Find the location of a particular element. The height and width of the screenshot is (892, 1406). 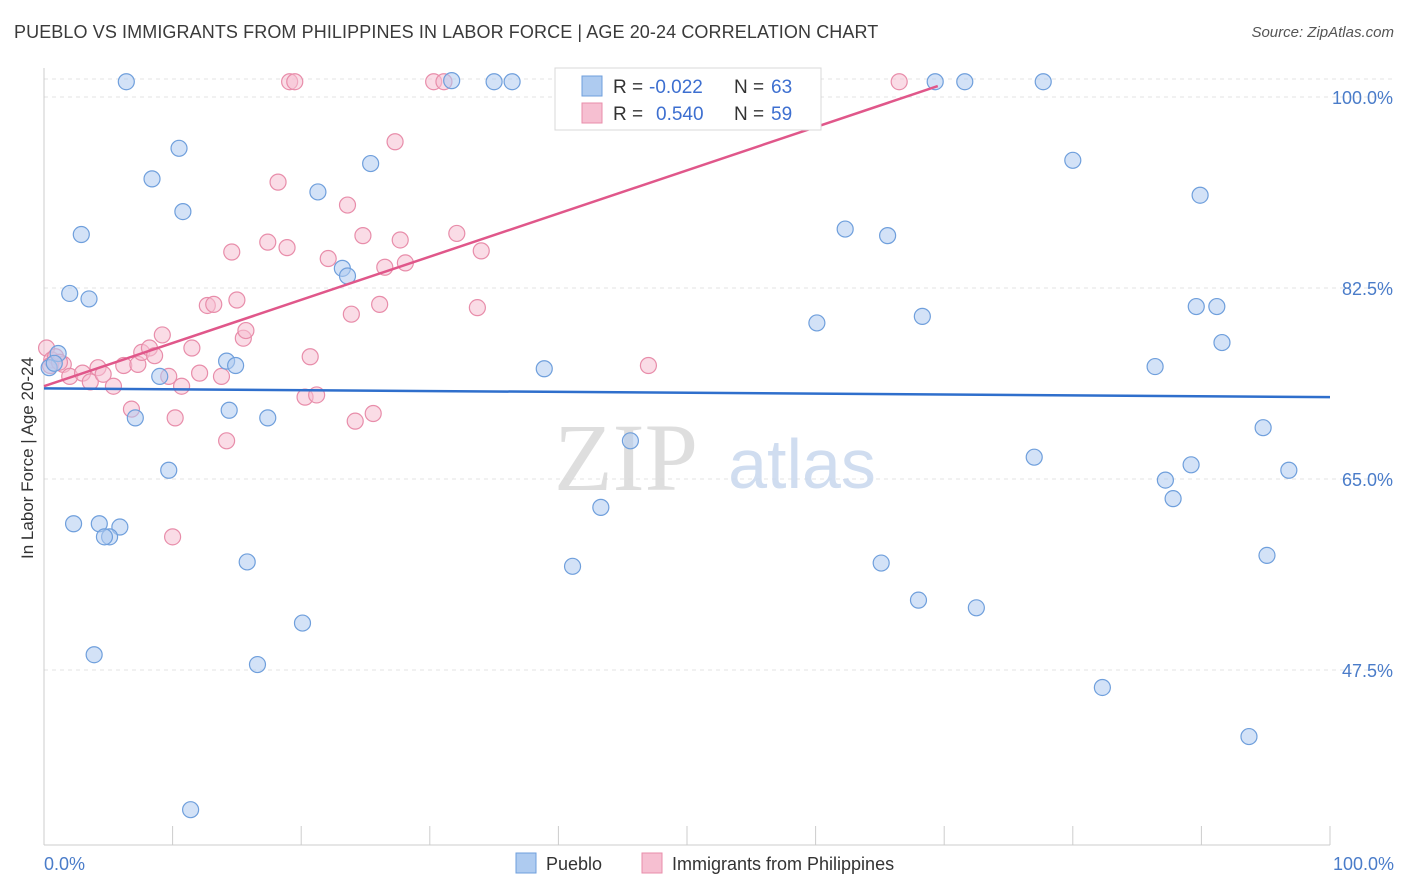

x-tick-label-min: 0.0% is located at coordinates (64, 864).